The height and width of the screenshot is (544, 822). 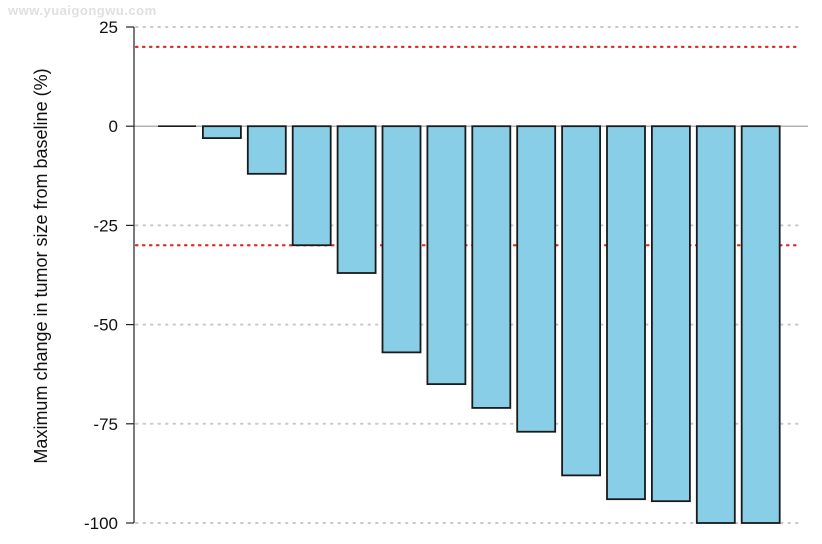 What do you see at coordinates (105, 325) in the screenshot?
I see `y-tick-label: -50` at bounding box center [105, 325].